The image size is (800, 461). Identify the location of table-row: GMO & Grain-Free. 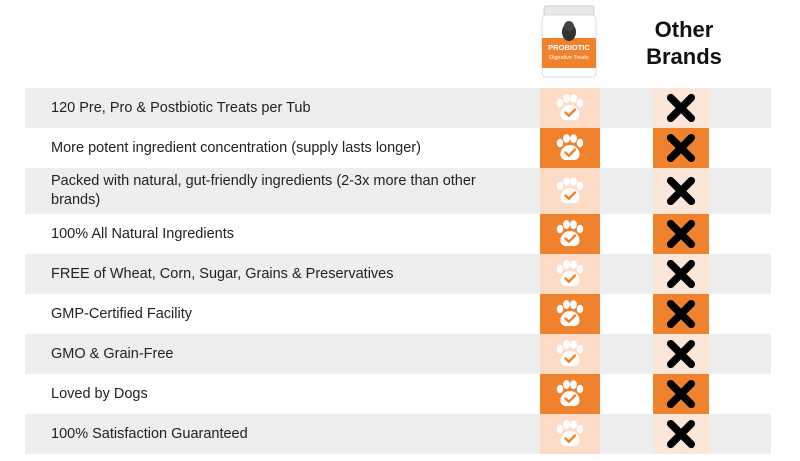
(398, 354).